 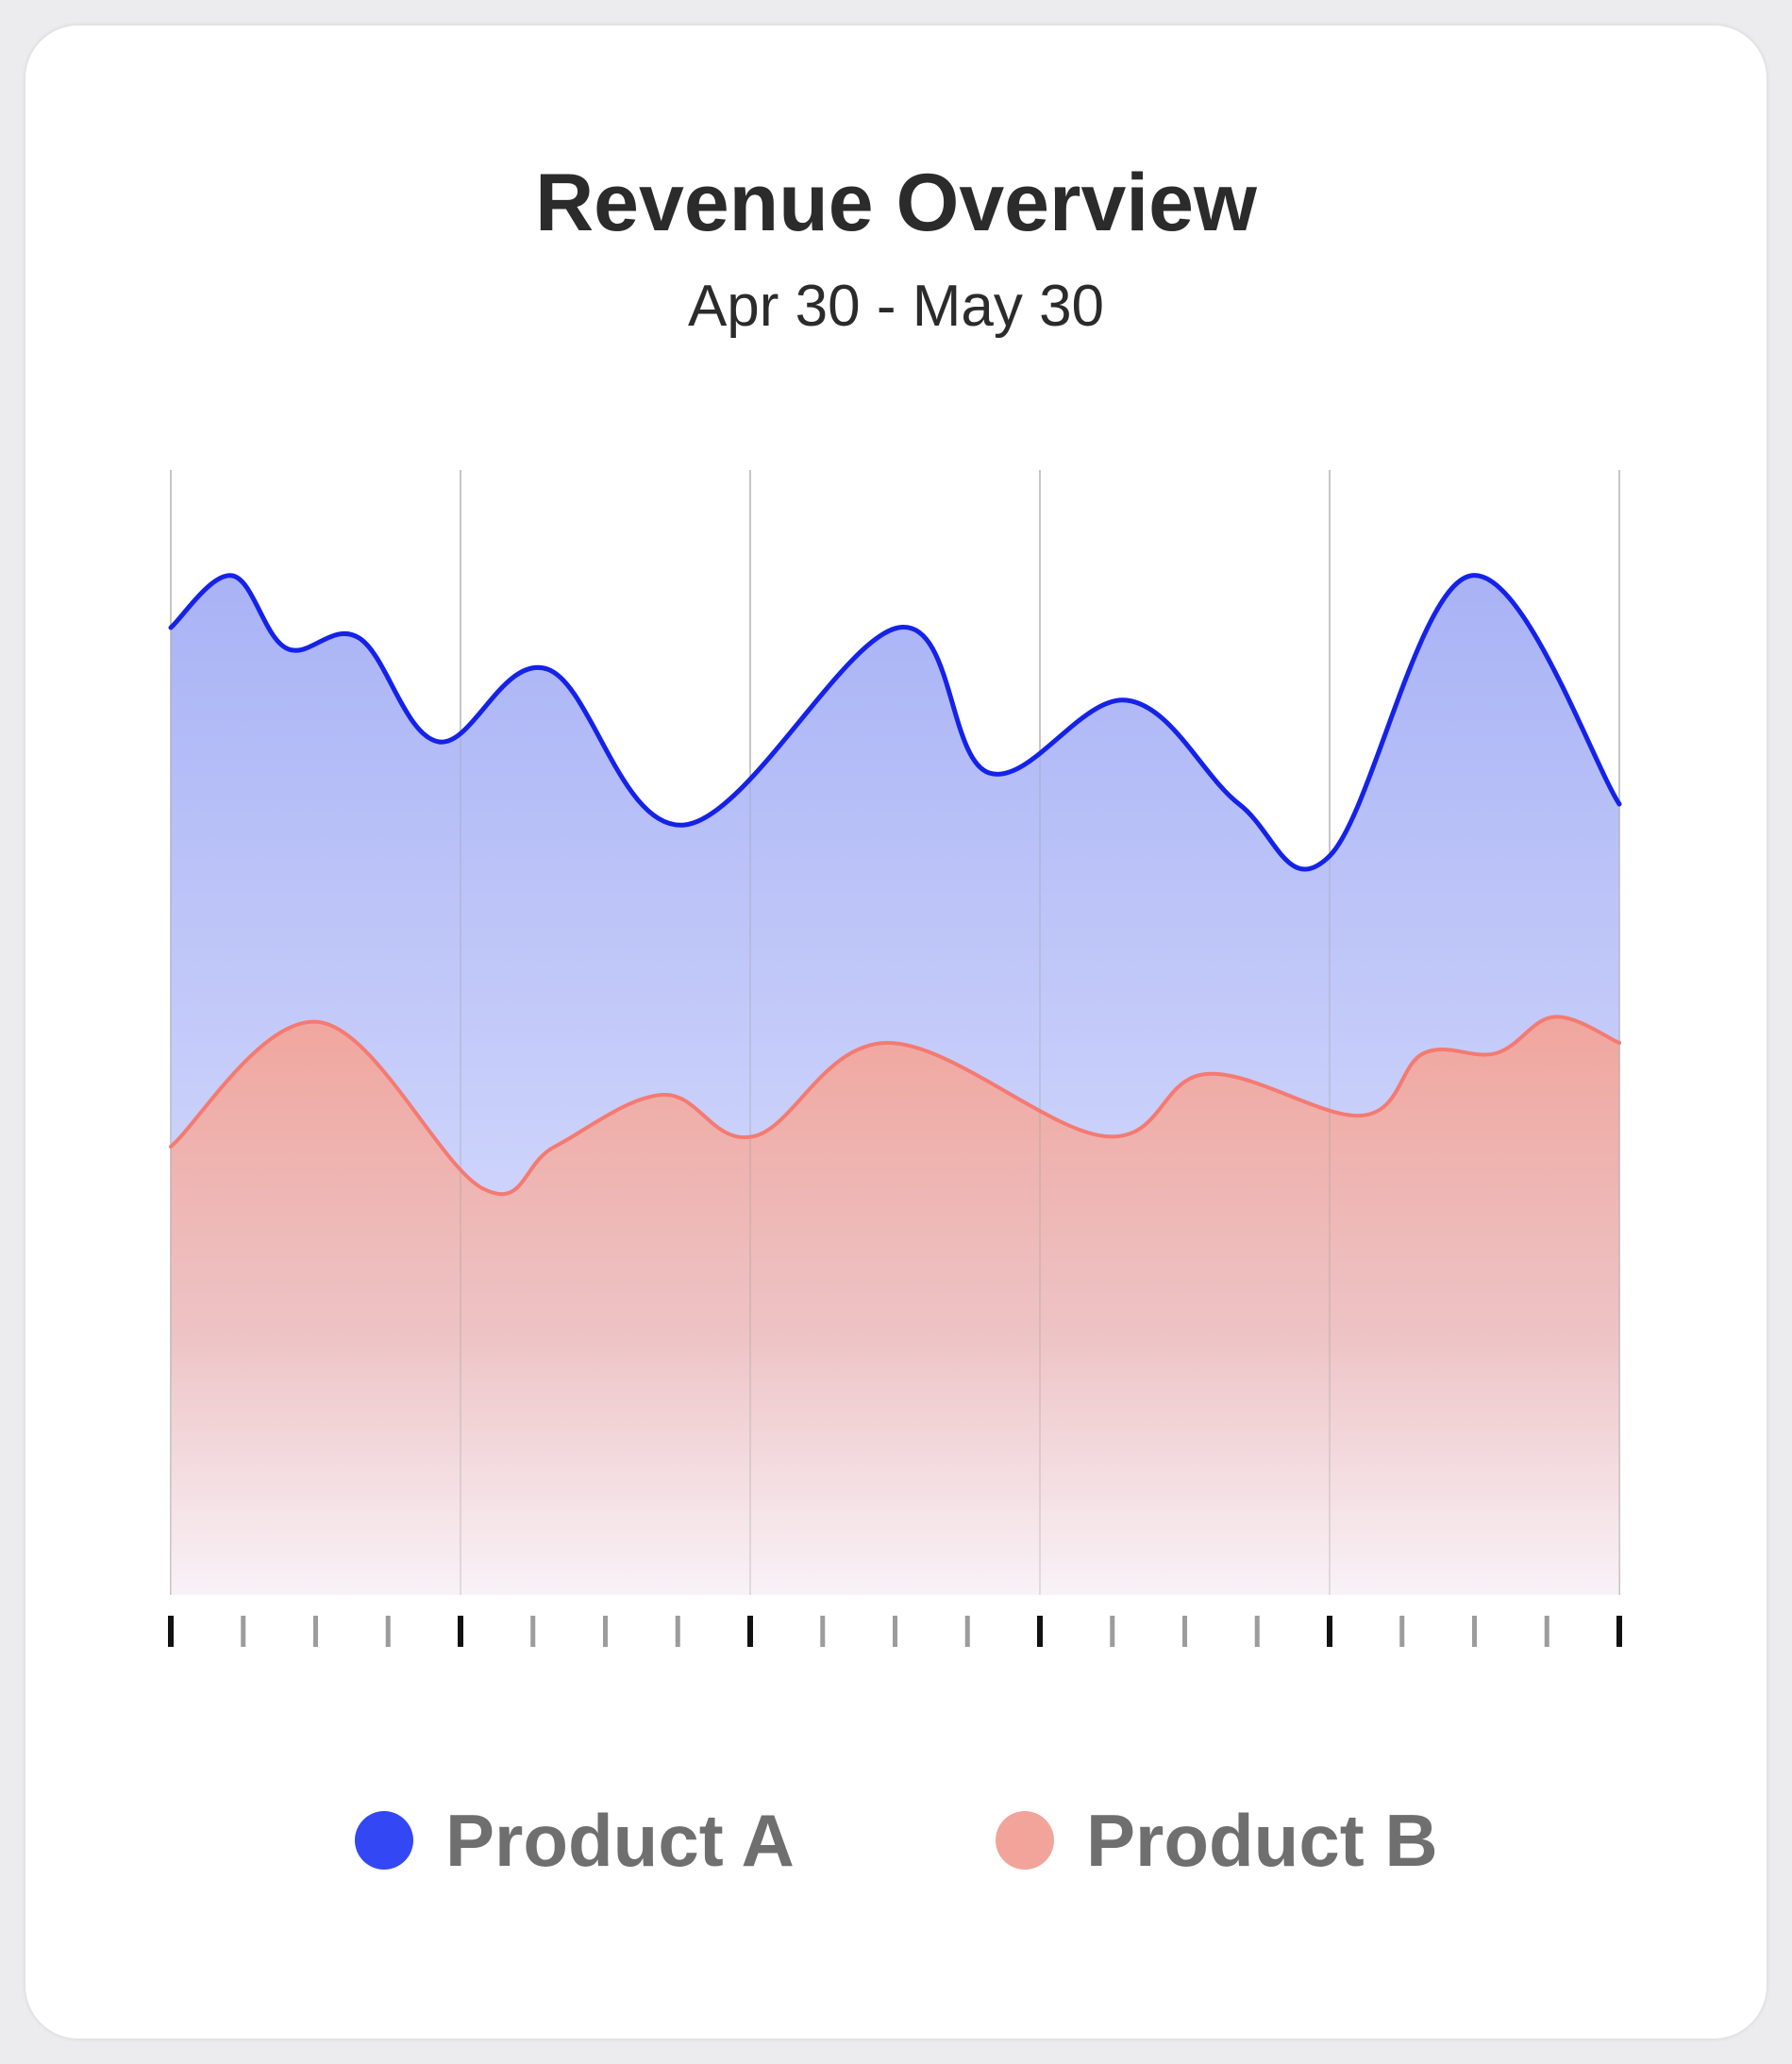 What do you see at coordinates (1262, 1840) in the screenshot?
I see `legend-label-product-b: Product B` at bounding box center [1262, 1840].